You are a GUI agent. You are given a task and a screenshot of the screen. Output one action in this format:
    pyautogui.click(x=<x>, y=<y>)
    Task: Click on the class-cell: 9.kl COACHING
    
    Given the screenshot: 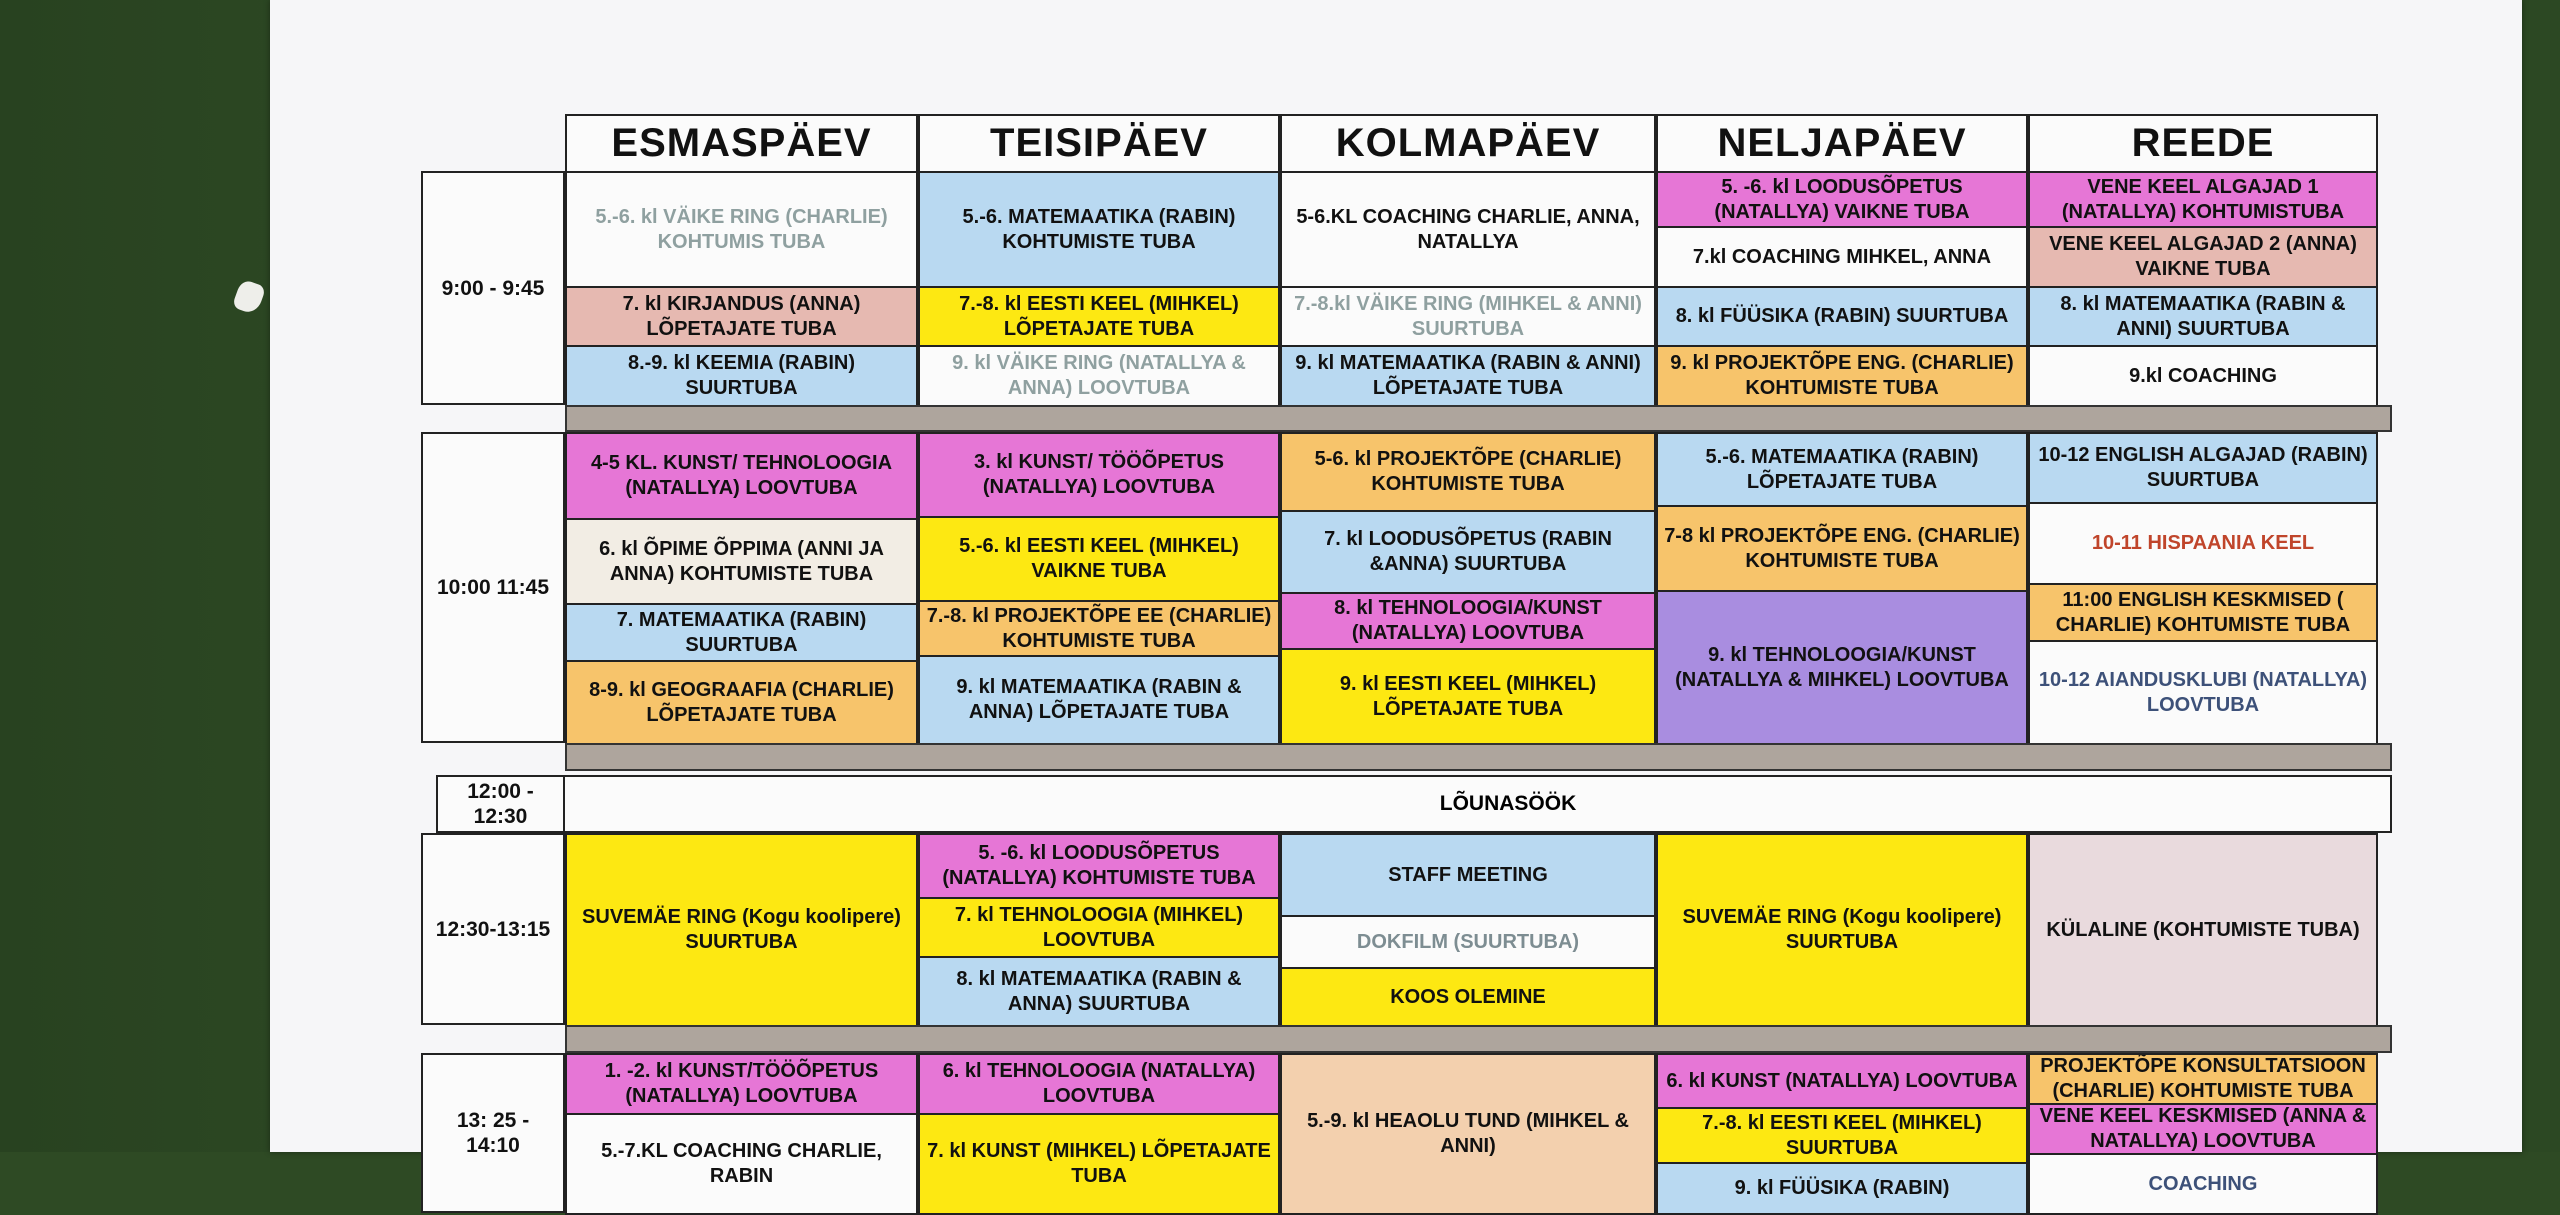 What is the action you would take?
    pyautogui.click(x=2203, y=376)
    